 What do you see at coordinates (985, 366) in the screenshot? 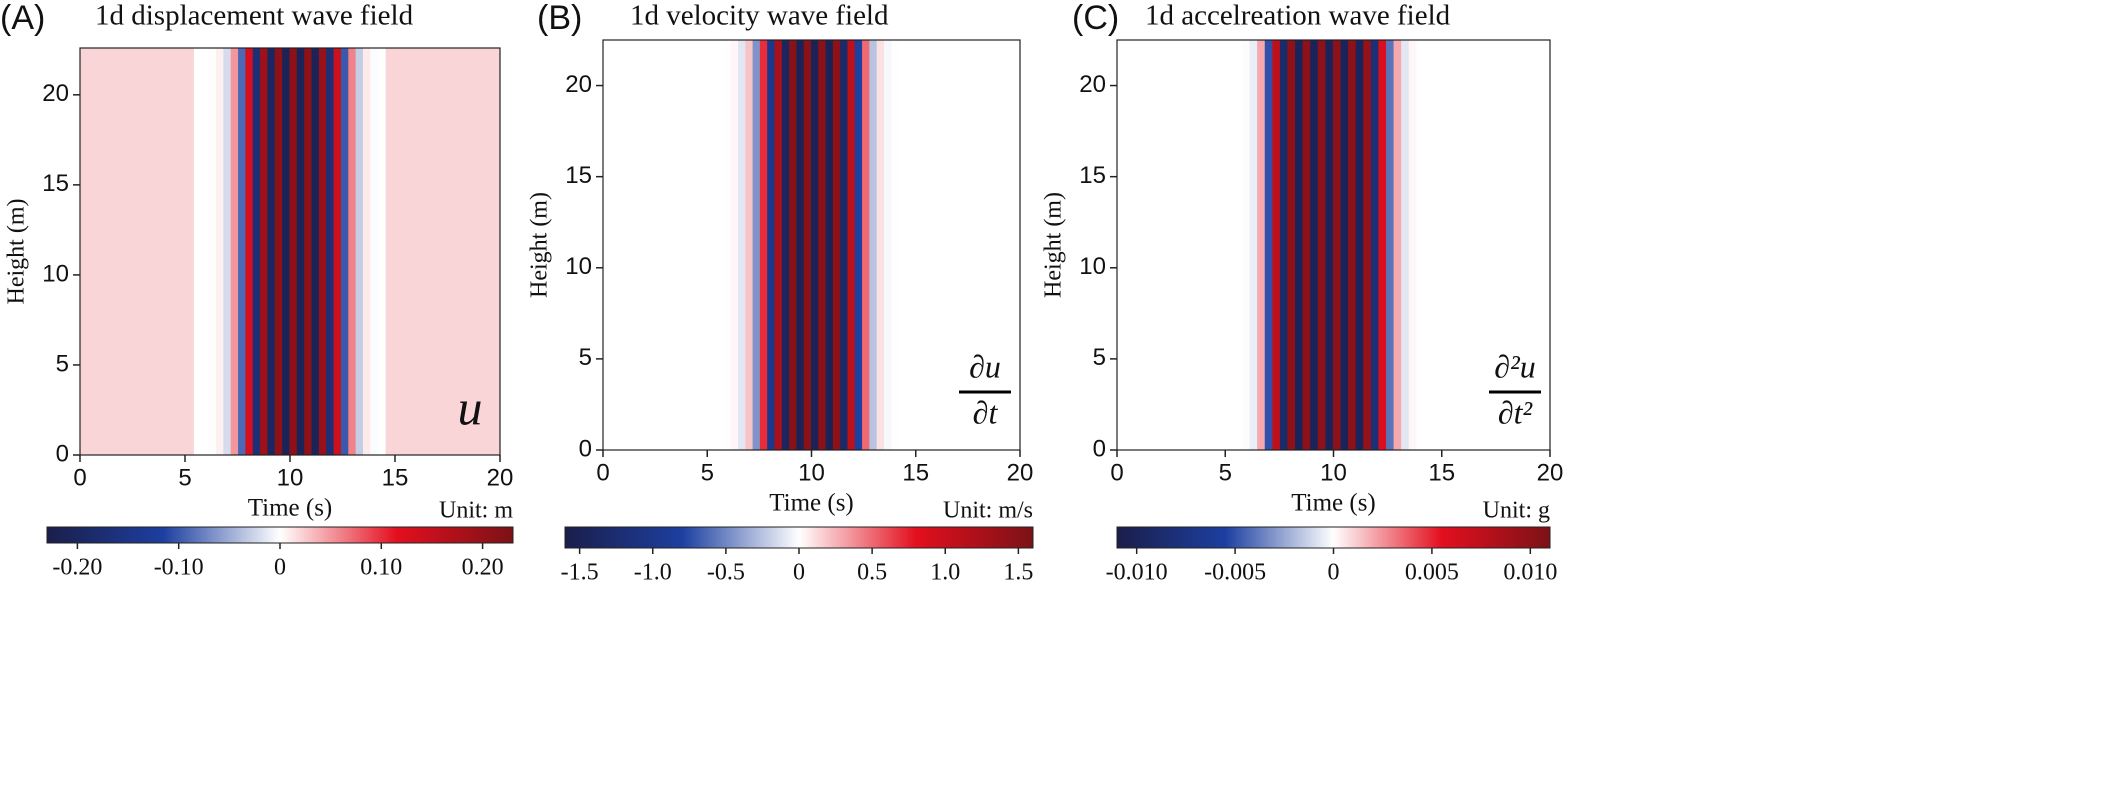
I see `equation-numerator: ∂u` at bounding box center [985, 366].